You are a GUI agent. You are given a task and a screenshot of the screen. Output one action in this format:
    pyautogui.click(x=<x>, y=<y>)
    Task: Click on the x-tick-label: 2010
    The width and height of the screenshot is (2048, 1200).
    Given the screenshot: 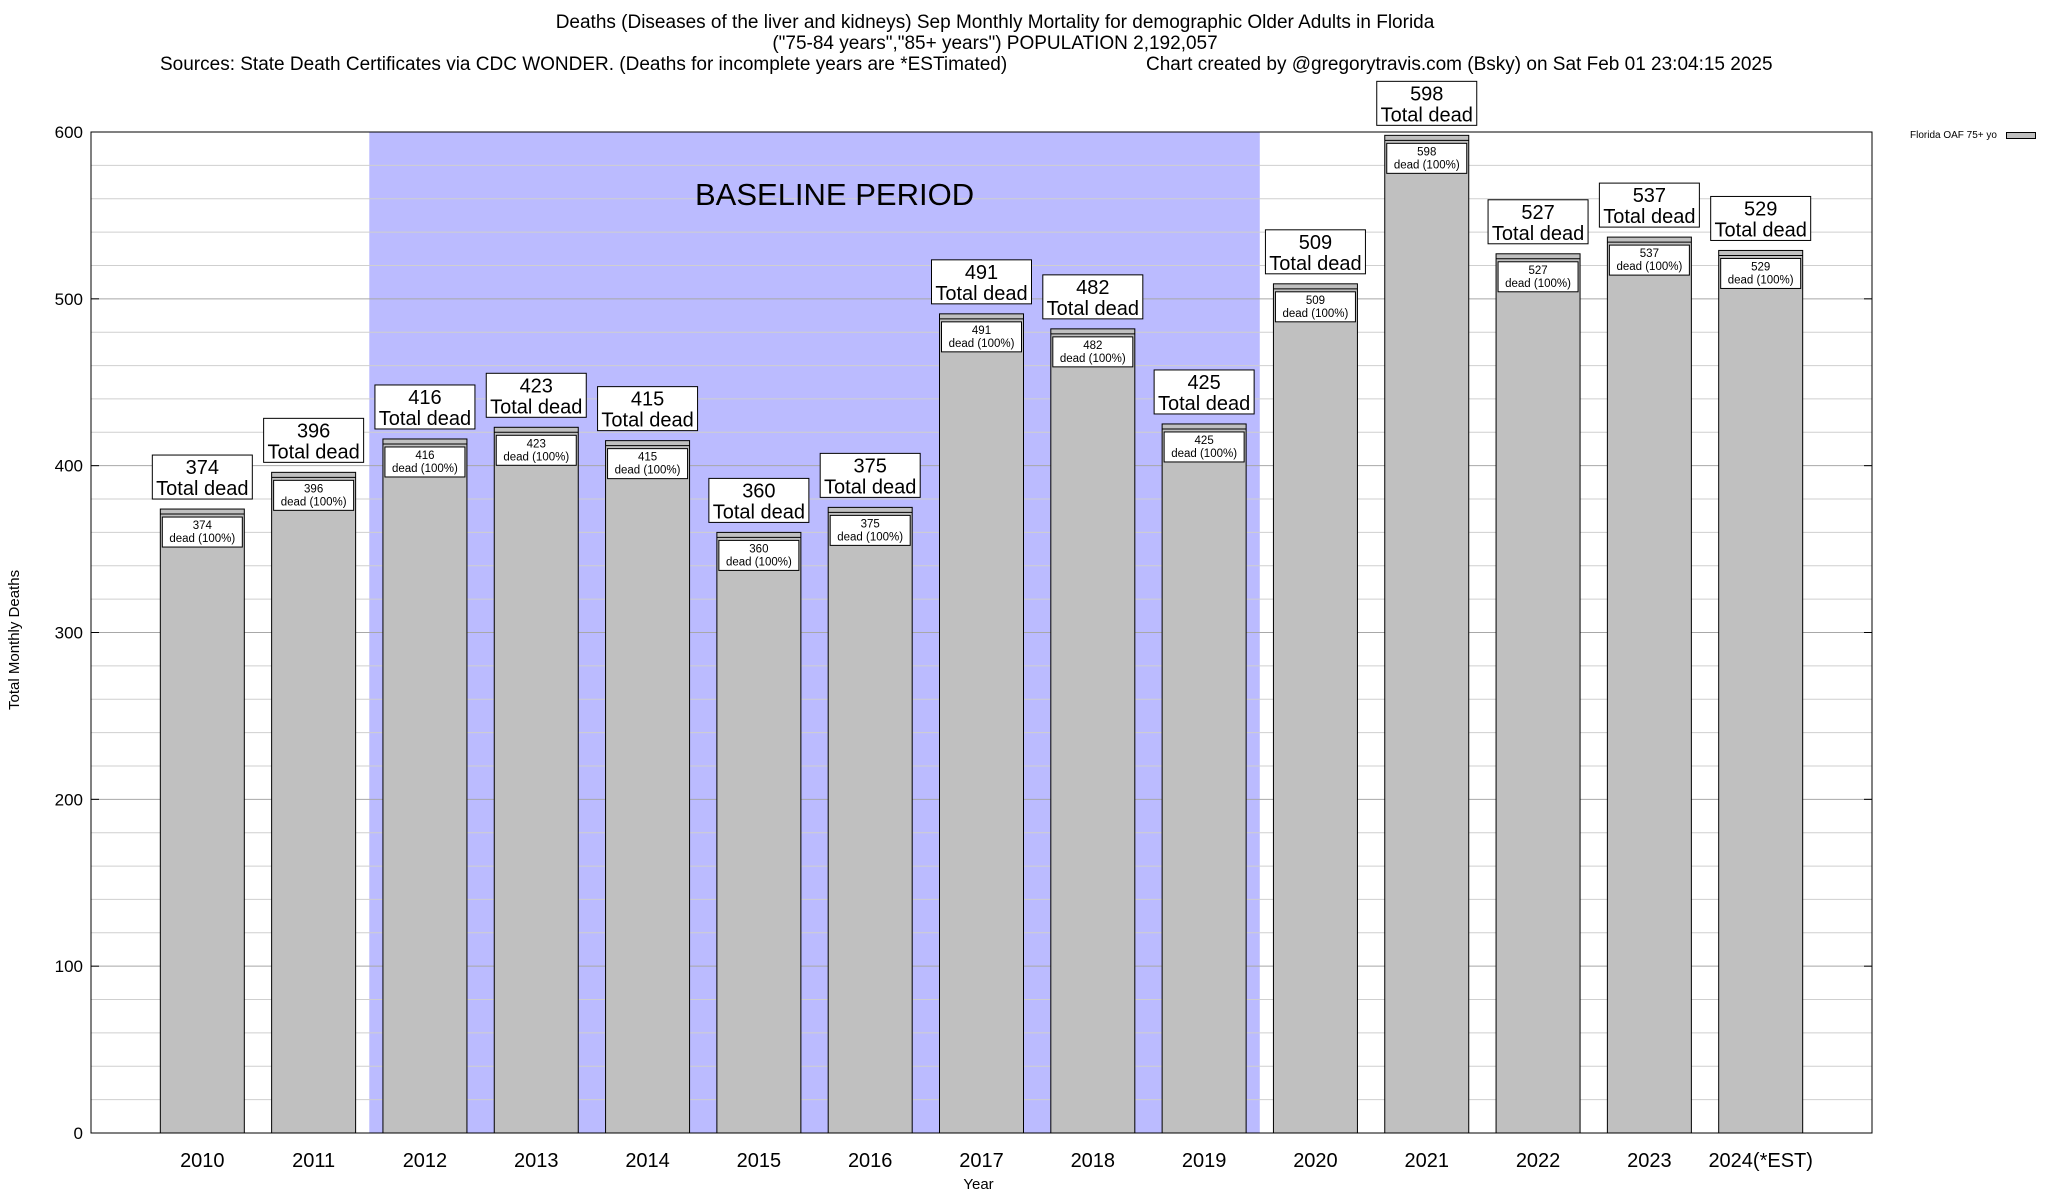 What is the action you would take?
    pyautogui.click(x=202, y=1161)
    